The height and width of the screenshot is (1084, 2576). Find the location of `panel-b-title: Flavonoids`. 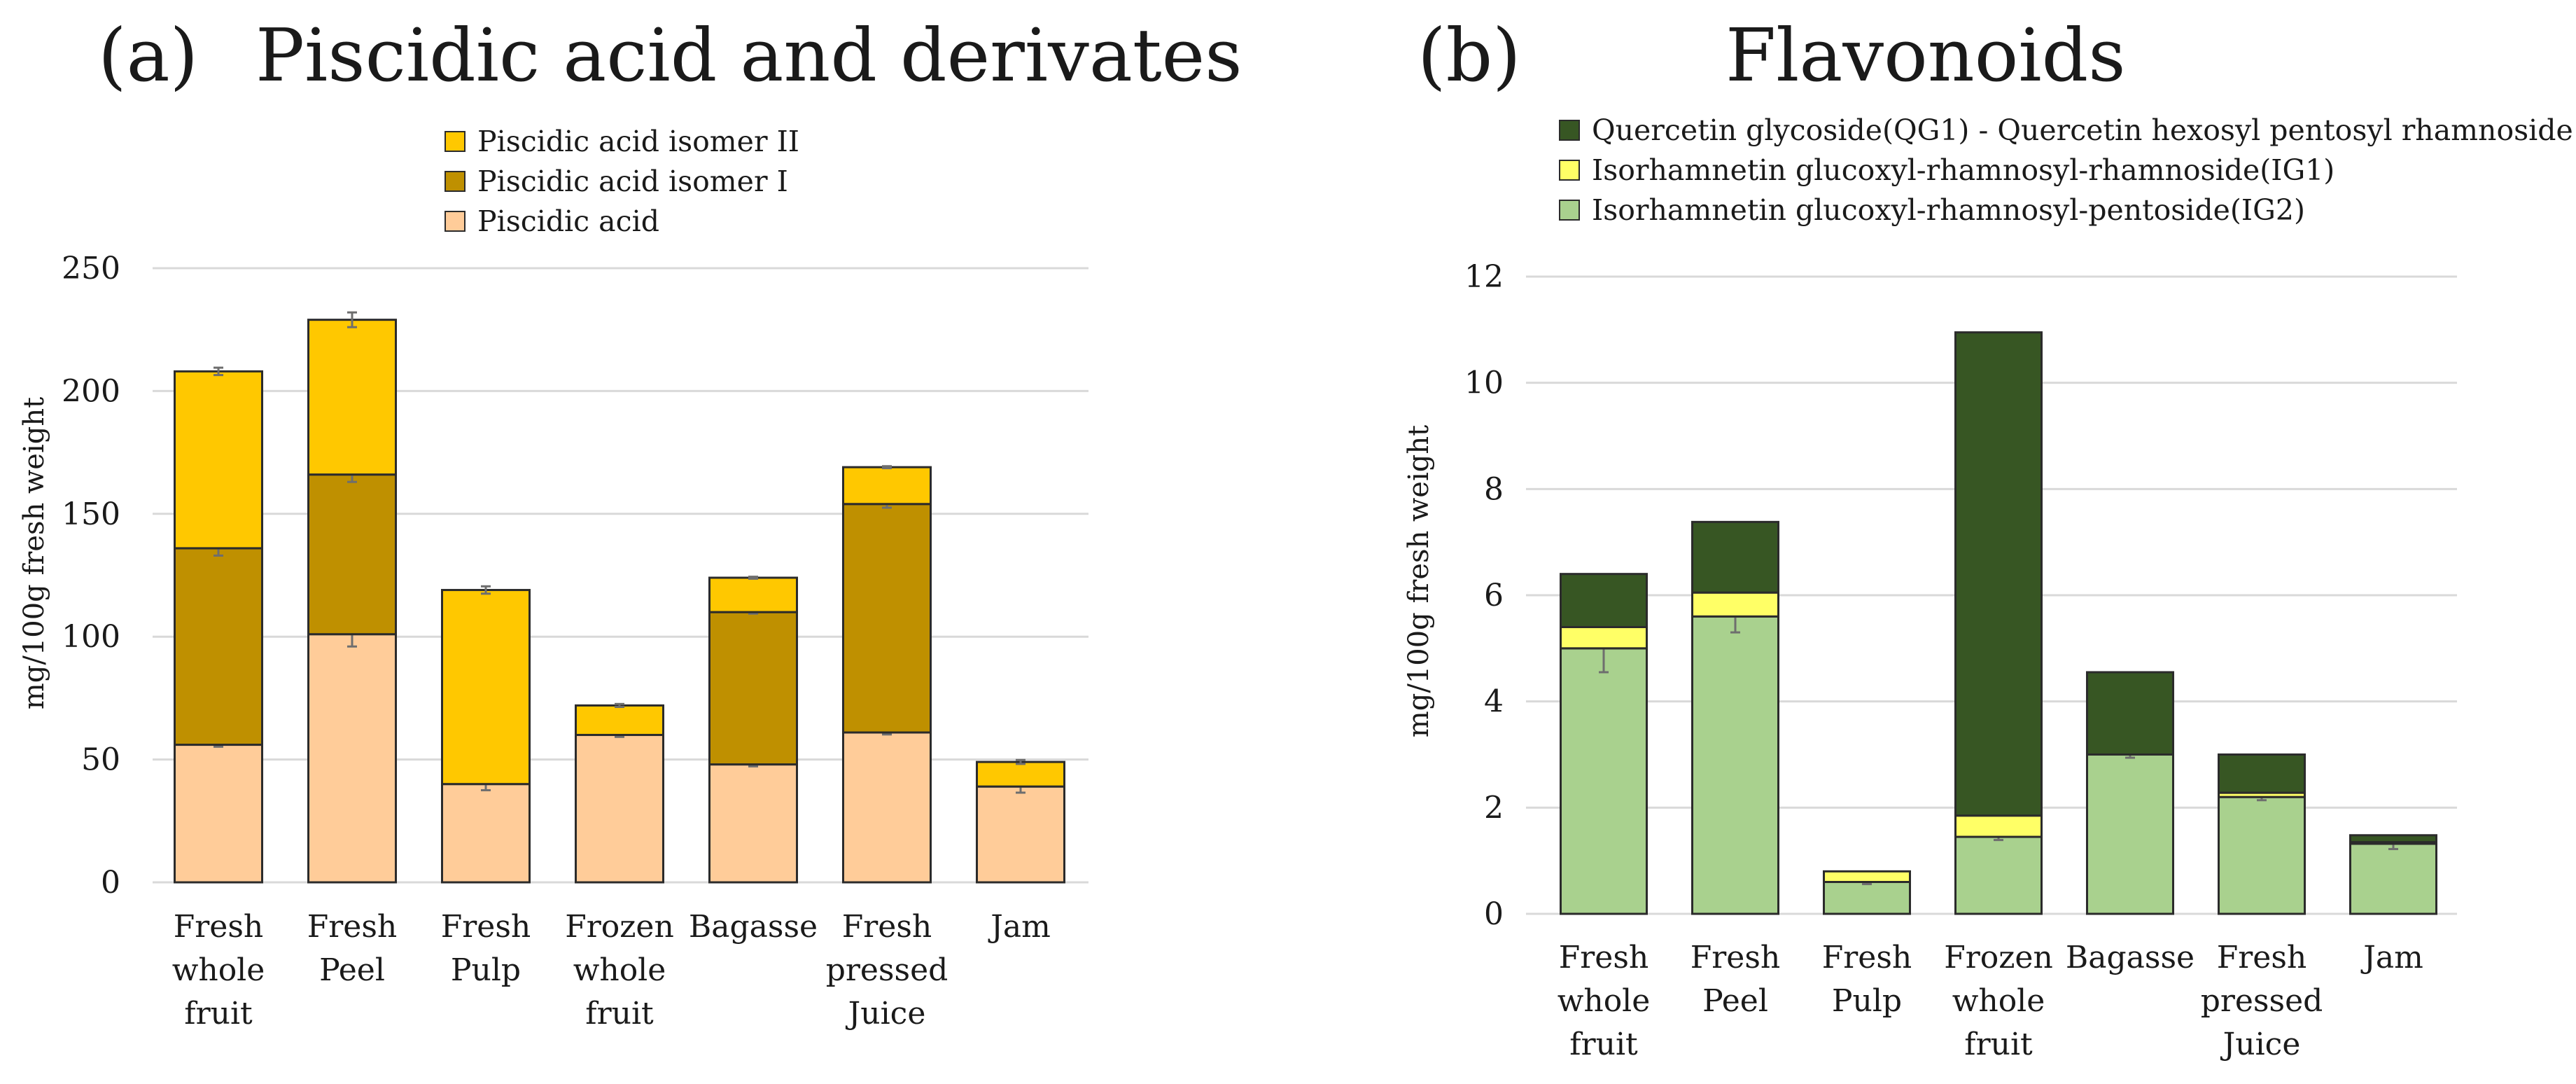

panel-b-title: Flavonoids is located at coordinates (1926, 55).